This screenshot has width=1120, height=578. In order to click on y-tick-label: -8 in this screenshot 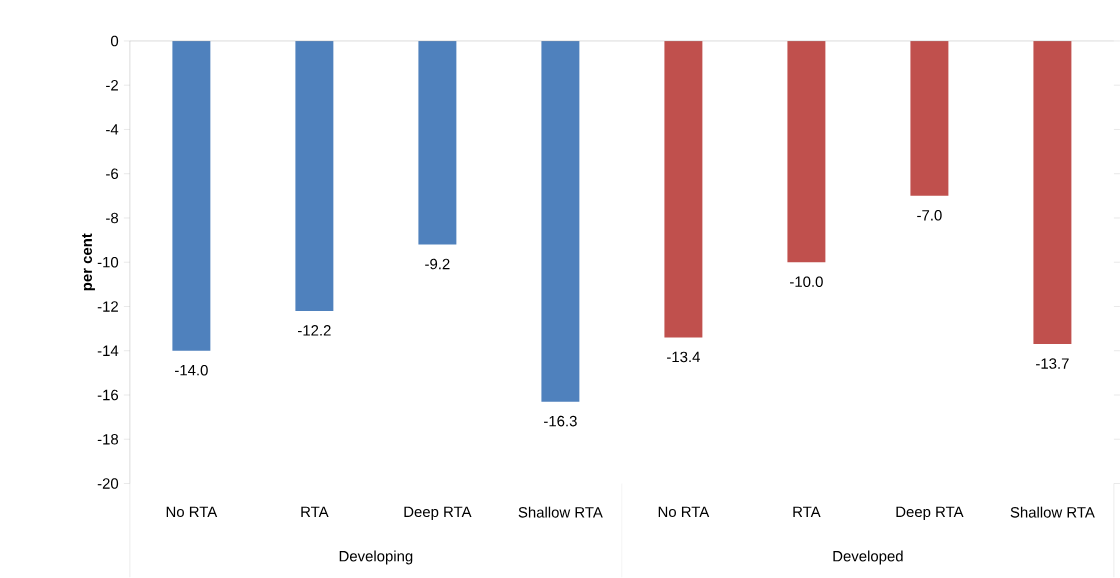, I will do `click(112, 218)`.